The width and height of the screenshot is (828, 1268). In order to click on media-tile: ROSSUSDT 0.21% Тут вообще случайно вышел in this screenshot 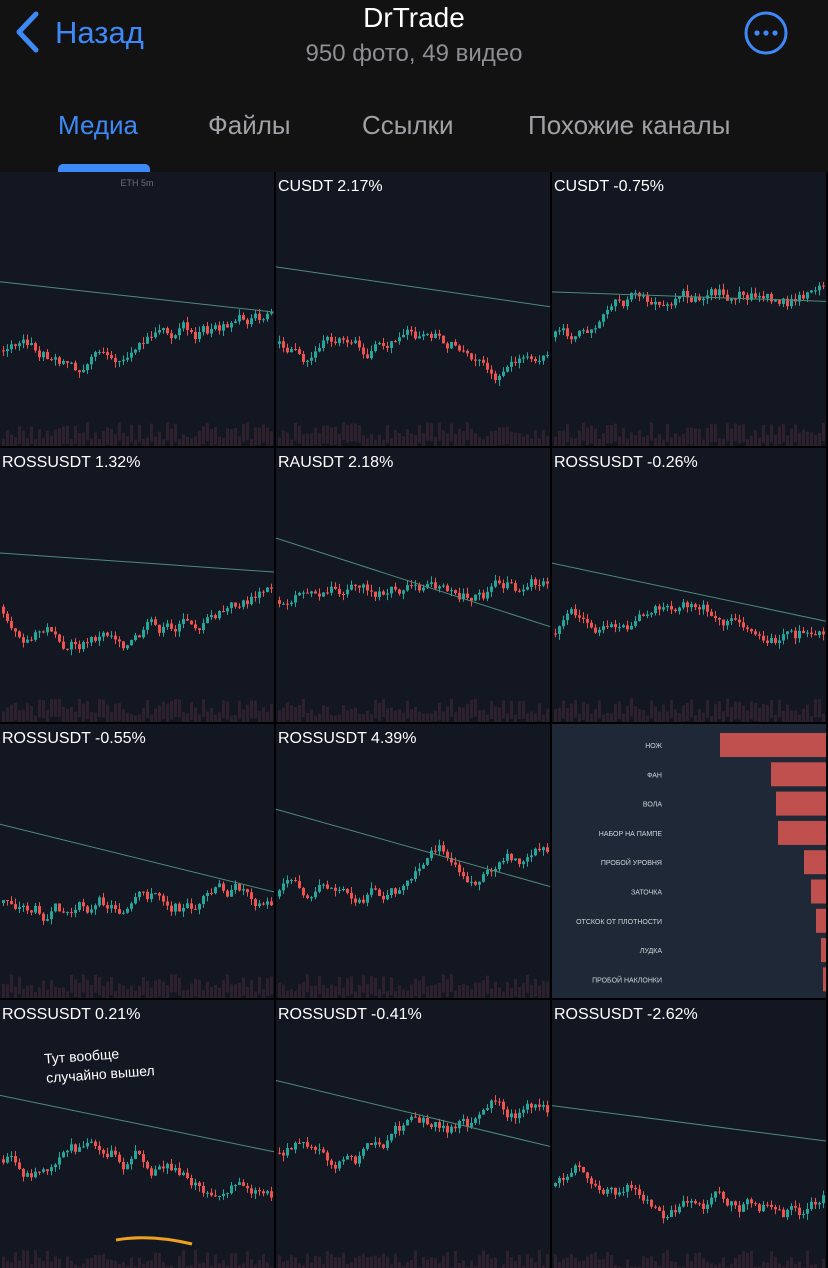, I will do `click(137, 1134)`.